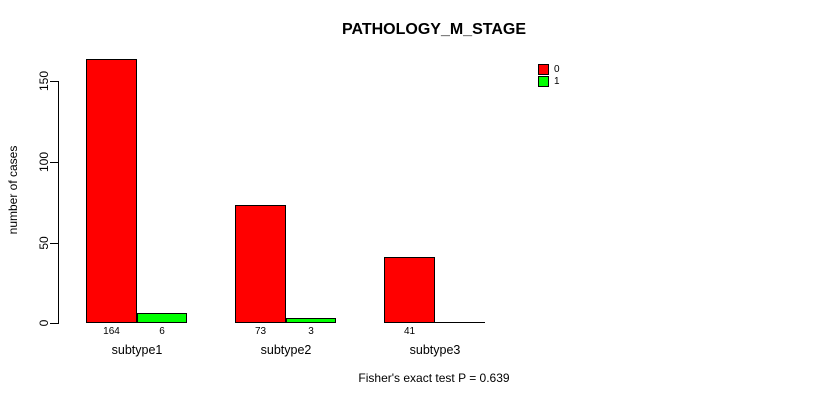  What do you see at coordinates (543, 81) in the screenshot?
I see `legend-swatch-green` at bounding box center [543, 81].